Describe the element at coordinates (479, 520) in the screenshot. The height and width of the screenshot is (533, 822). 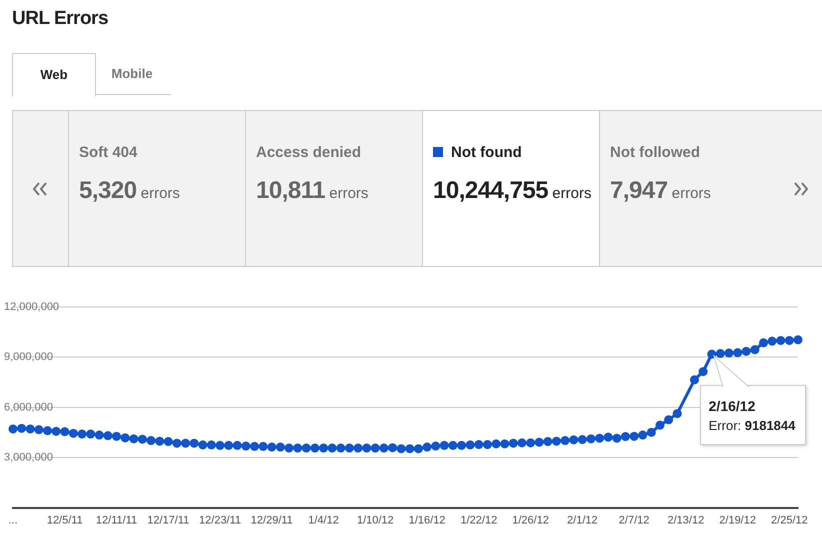
I see `x-tick-label: 1/22/12` at that location.